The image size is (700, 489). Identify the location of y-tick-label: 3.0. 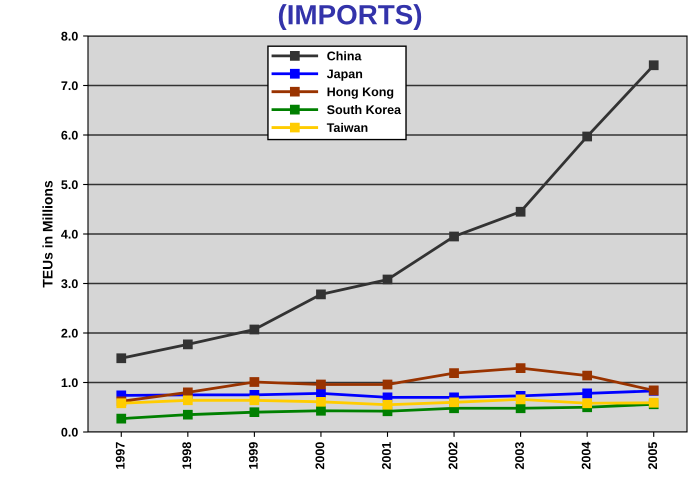
(69, 283).